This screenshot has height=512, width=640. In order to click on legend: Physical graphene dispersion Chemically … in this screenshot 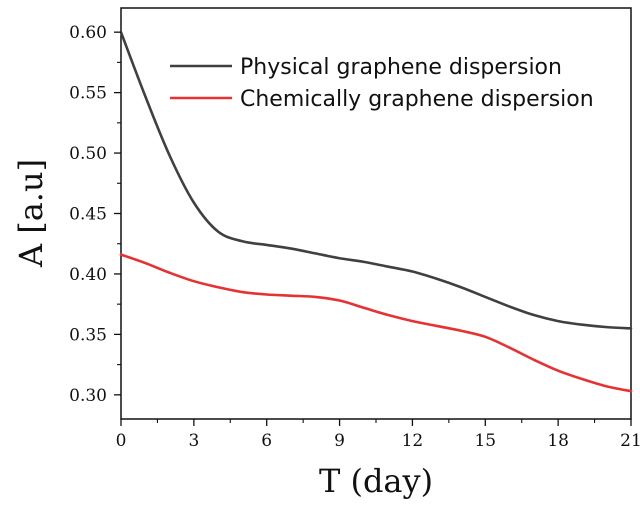, I will do `click(382, 83)`.